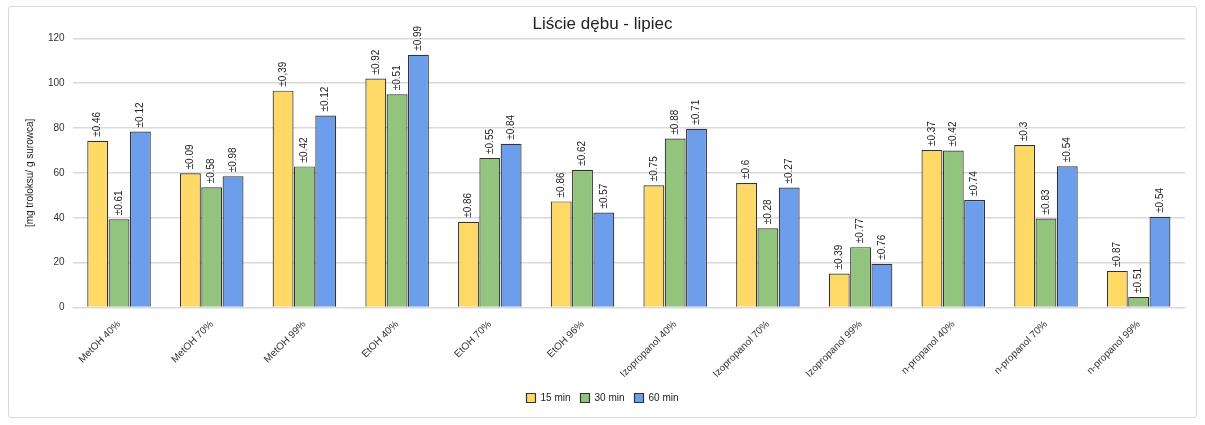  I want to click on annotation: ±0.28, so click(767, 211).